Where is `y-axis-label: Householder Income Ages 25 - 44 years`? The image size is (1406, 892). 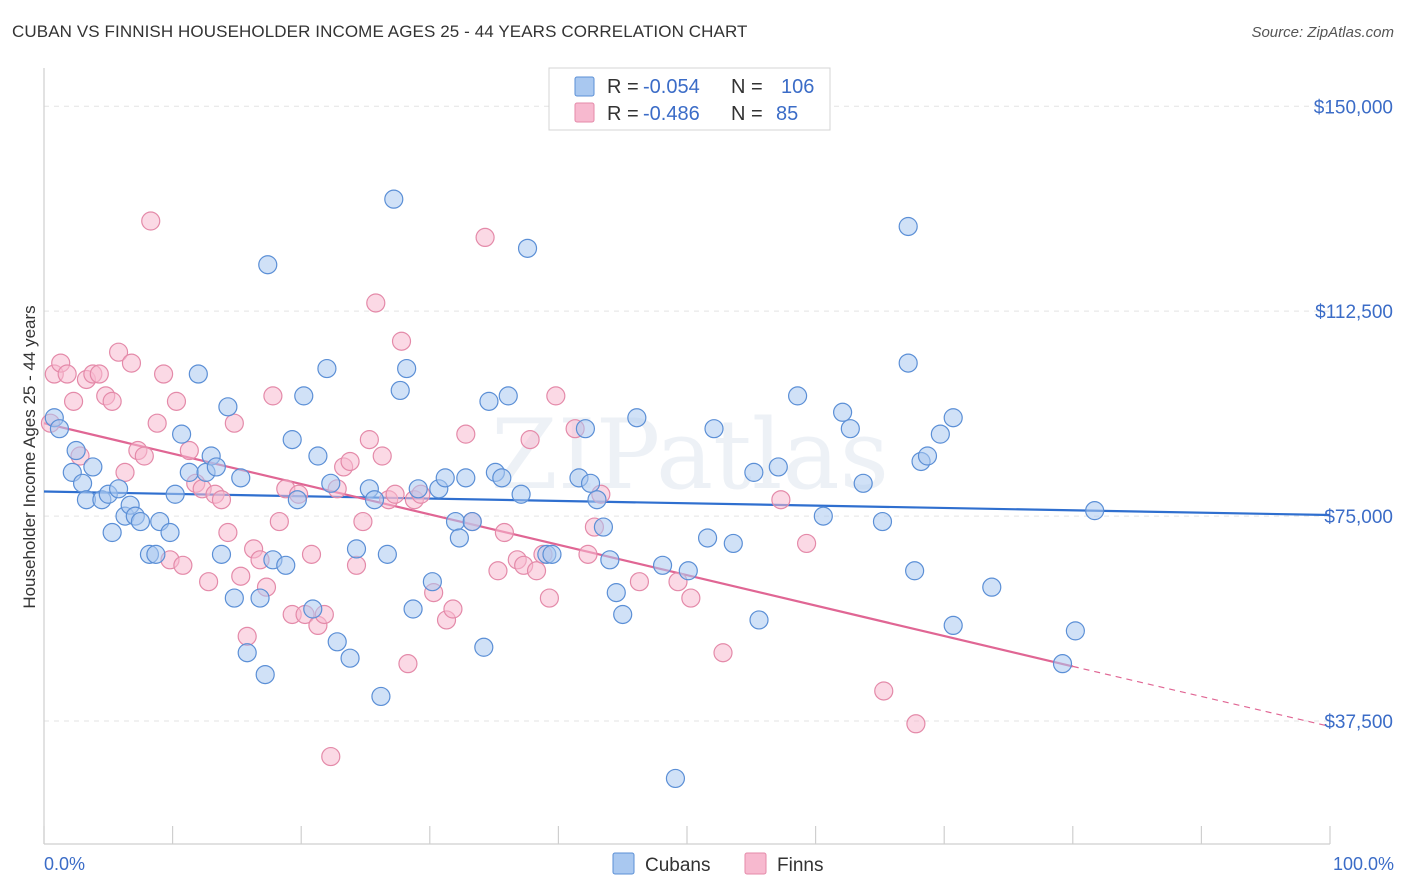
y-axis-label: Householder Income Ages 25 - 44 years is located at coordinates (29, 456).